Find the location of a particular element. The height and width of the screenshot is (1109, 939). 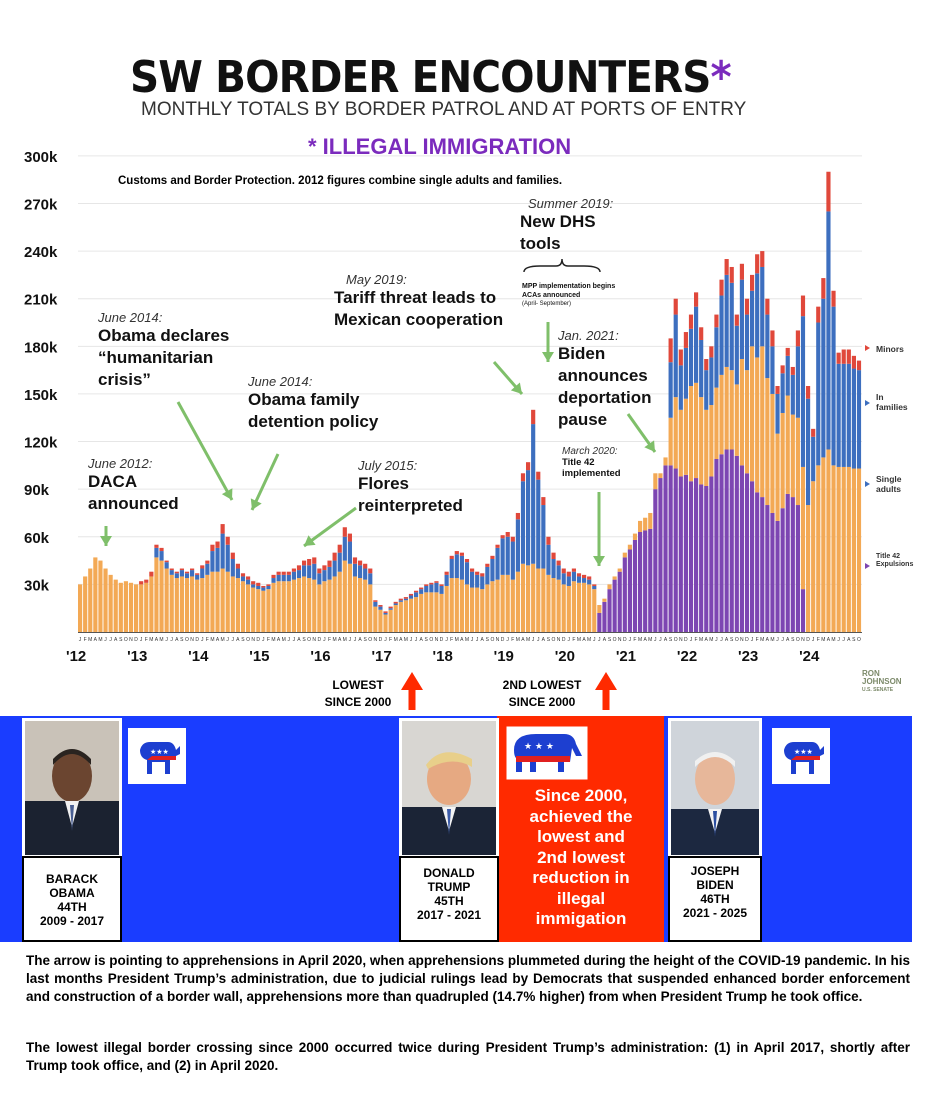

president-name-line: BIDEN is located at coordinates (715, 885).